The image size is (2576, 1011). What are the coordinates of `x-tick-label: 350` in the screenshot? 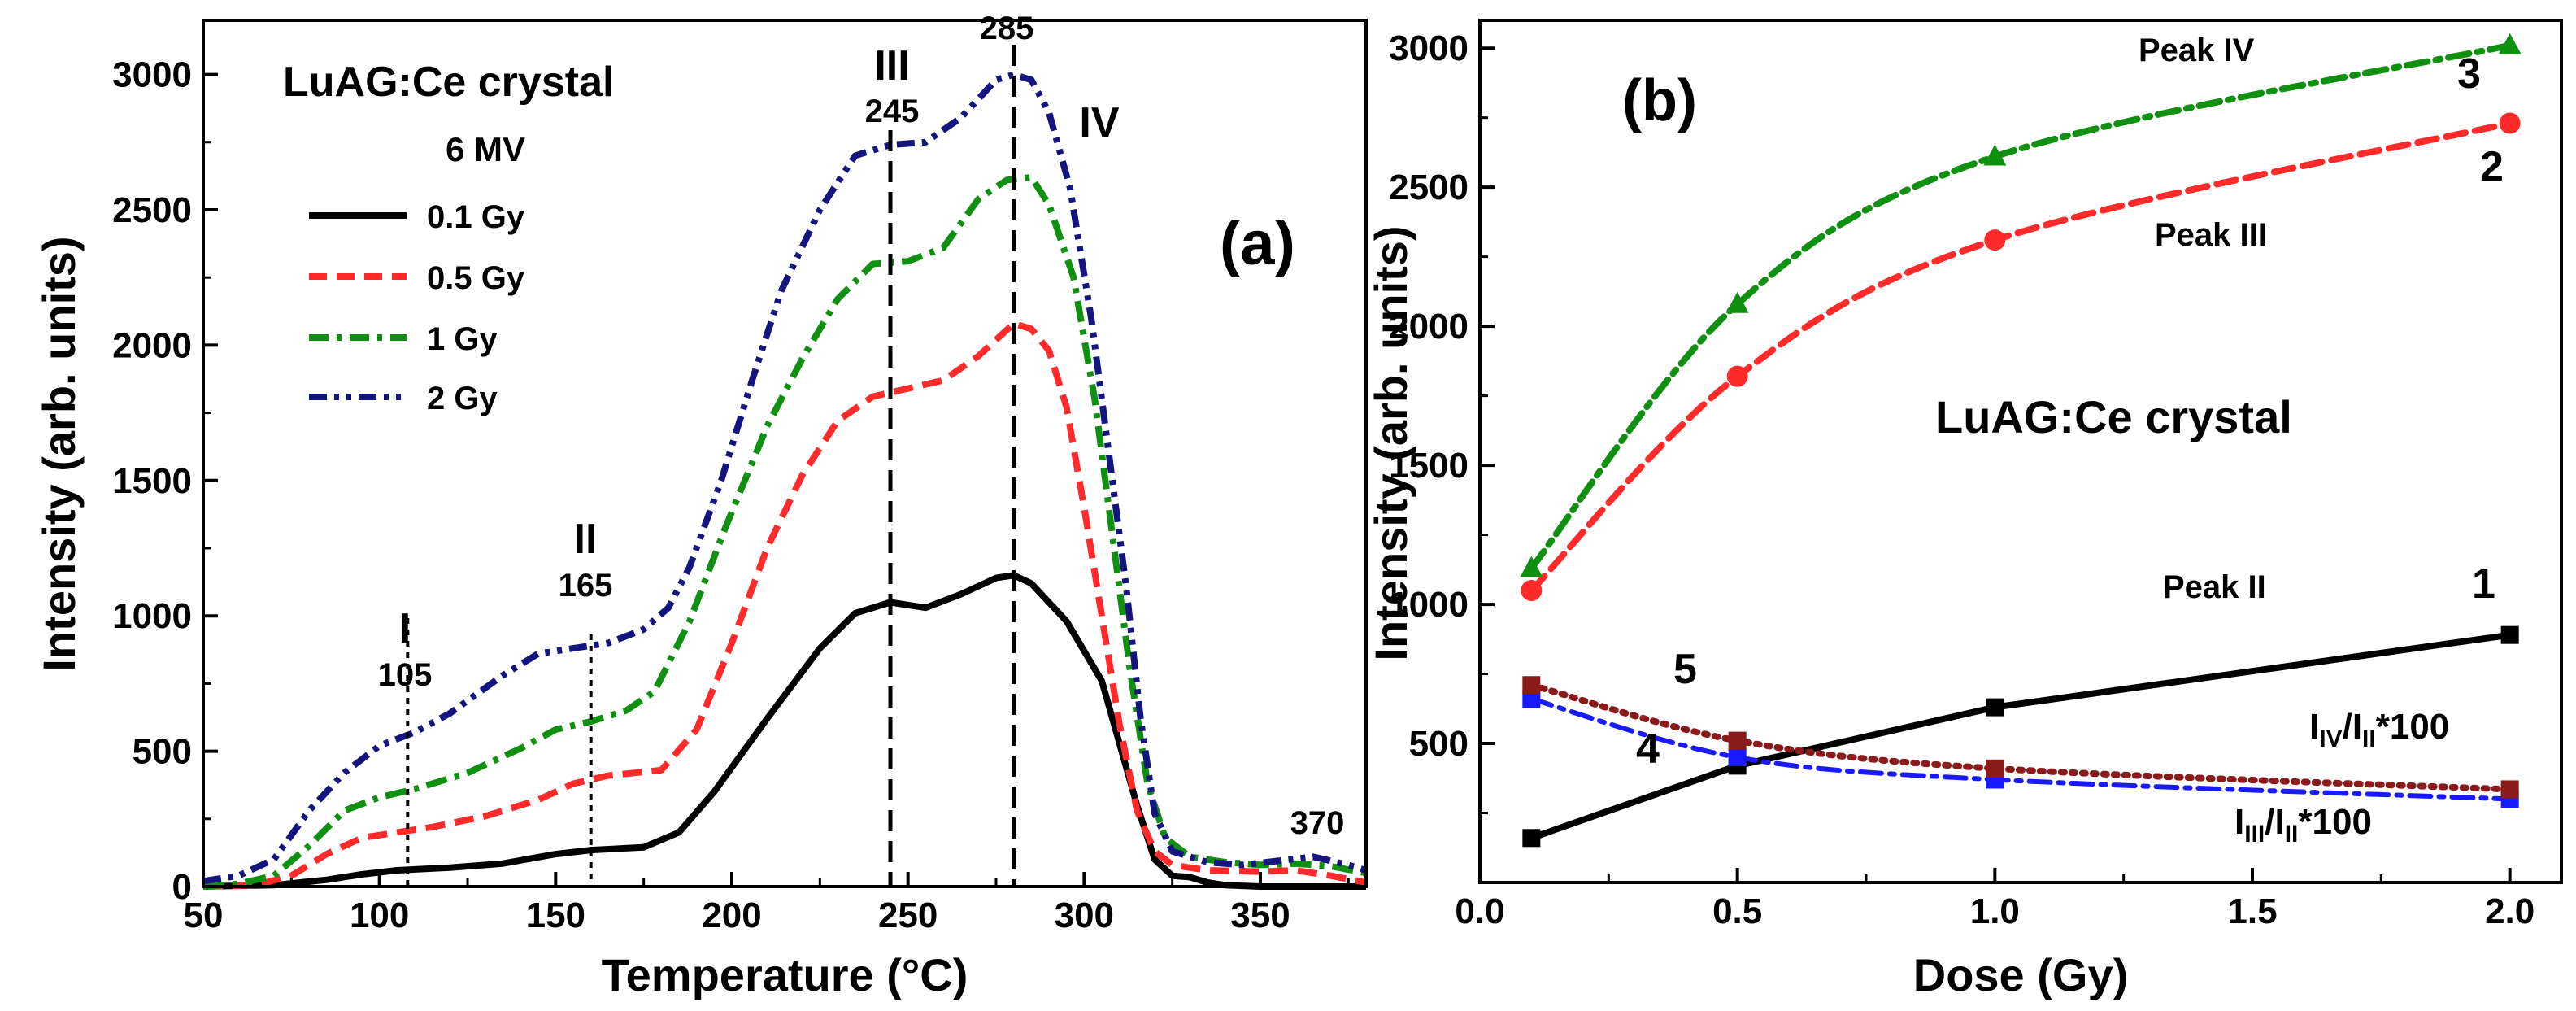 It's located at (1260, 915).